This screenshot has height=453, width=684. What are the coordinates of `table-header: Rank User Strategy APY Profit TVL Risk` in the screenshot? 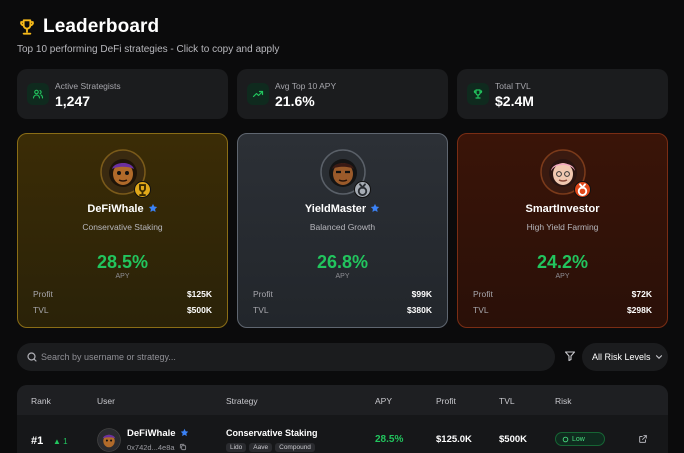 It's located at (342, 400).